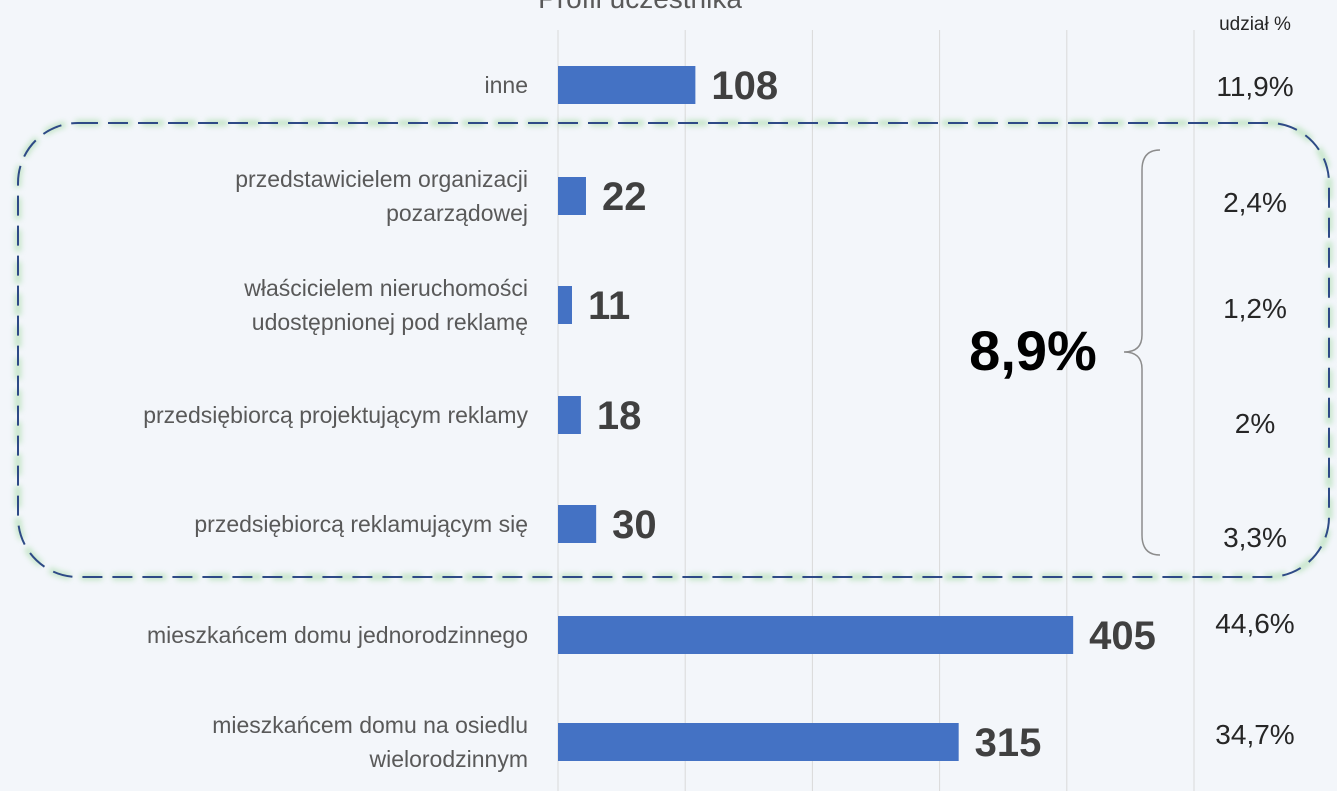 This screenshot has height=791, width=1337. I want to click on share-label: 1,2%, so click(1255, 308).